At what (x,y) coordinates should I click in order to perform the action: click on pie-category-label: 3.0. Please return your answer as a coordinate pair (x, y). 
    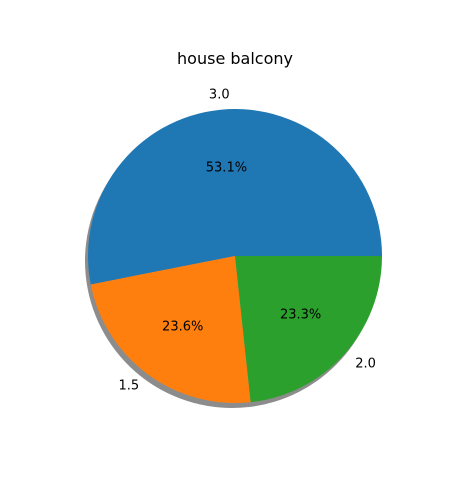
    Looking at the image, I should click on (219, 95).